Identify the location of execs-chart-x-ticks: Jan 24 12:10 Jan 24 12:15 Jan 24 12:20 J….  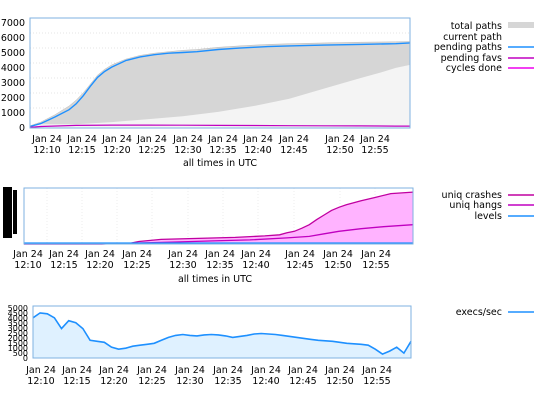
(208, 376).